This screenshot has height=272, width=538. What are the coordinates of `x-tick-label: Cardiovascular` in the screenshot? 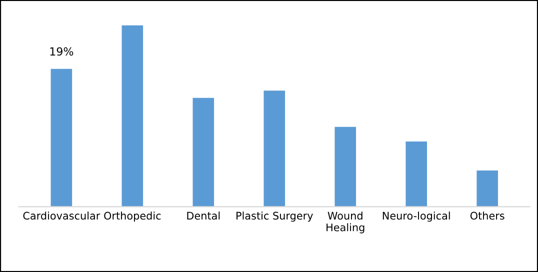 It's located at (61, 216).